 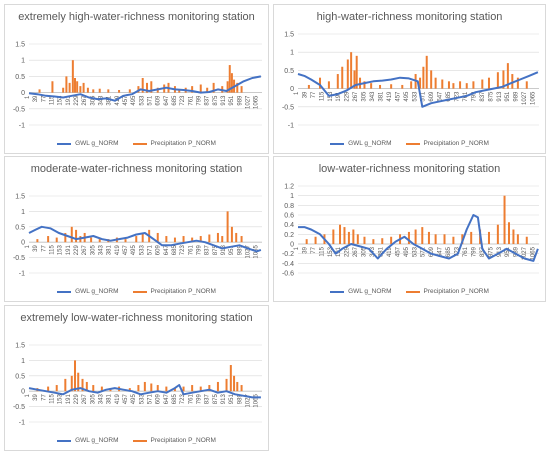 I want to click on x-tick-label: 533, so click(x=142, y=399).